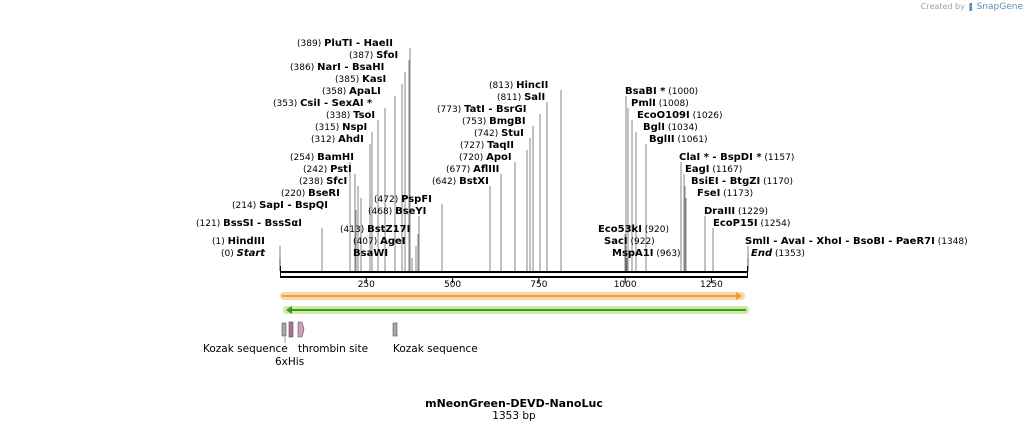  Describe the element at coordinates (507, 121) in the screenshot. I see `site-name: BmgBI` at that location.